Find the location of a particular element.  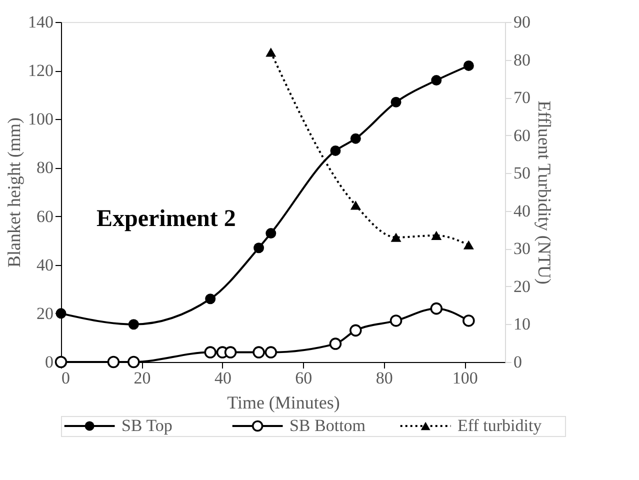

y2-tick-label: 30 is located at coordinates (522, 248).